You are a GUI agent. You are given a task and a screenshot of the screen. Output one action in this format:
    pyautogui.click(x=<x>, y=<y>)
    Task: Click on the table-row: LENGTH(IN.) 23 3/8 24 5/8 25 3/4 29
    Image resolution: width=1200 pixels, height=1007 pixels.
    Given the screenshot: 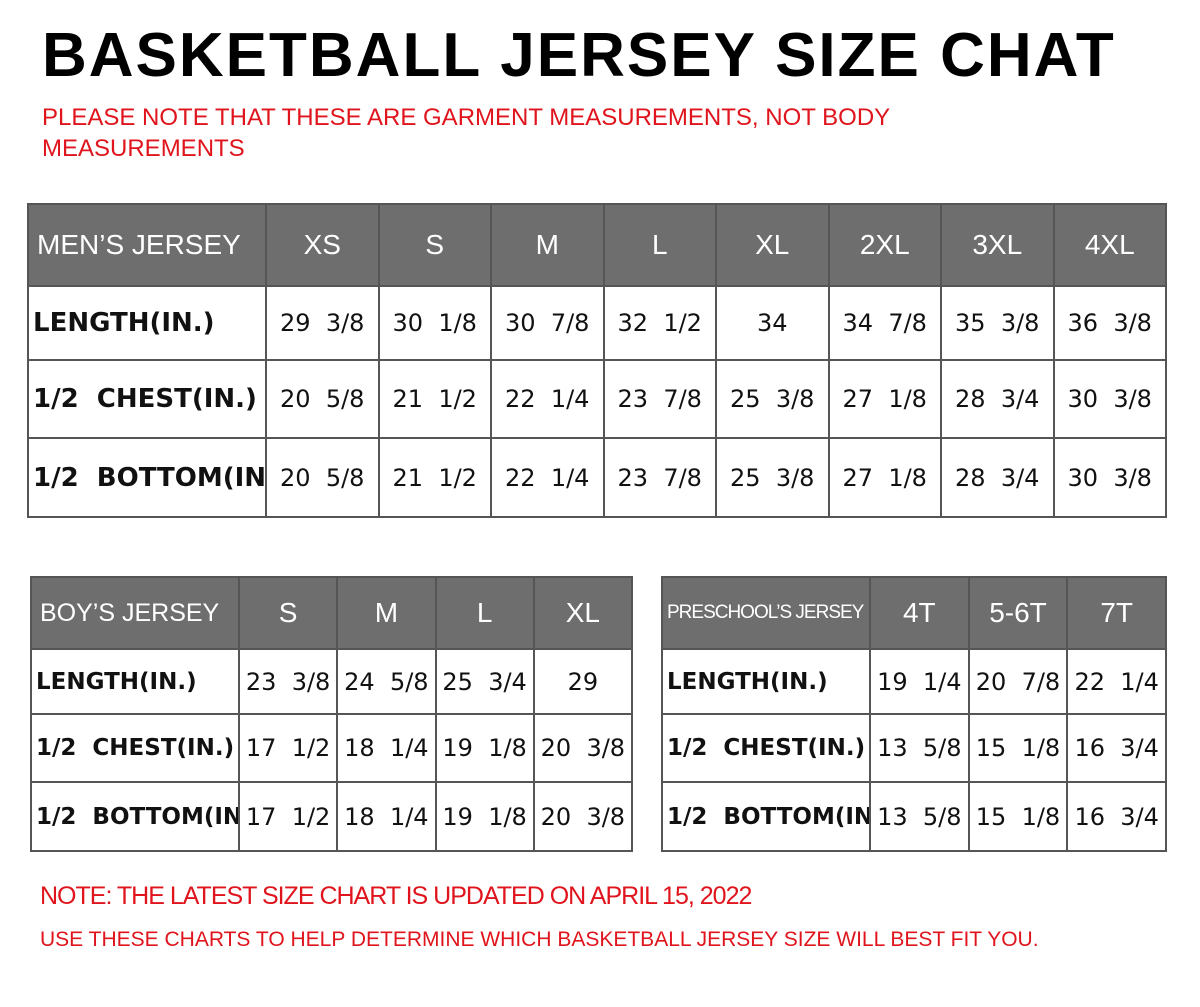 What is the action you would take?
    pyautogui.click(x=332, y=681)
    